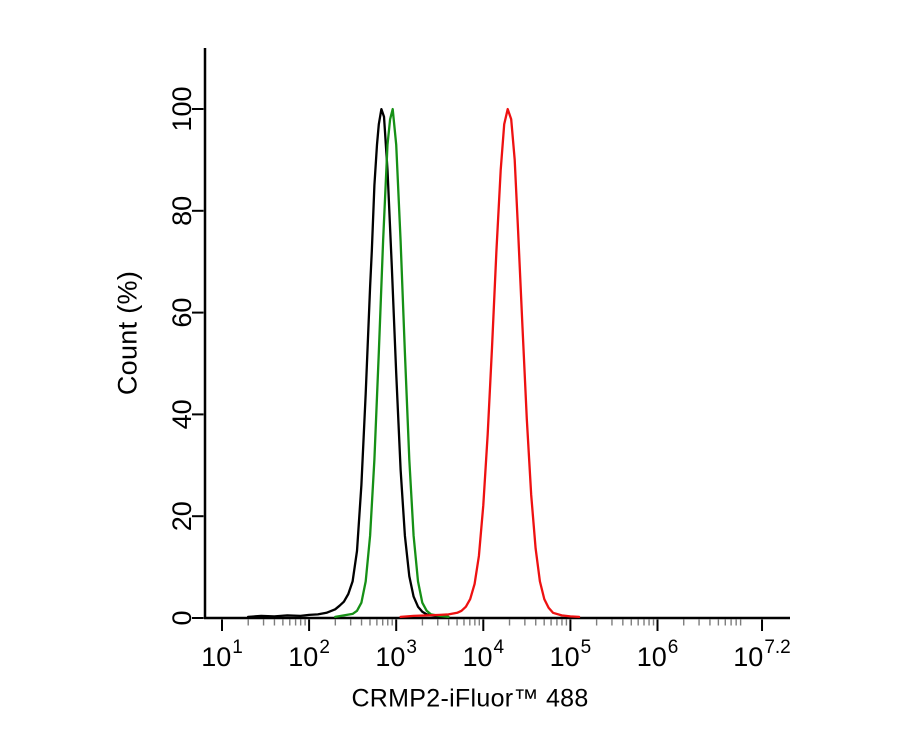 The width and height of the screenshot is (913, 730). What do you see at coordinates (182, 211) in the screenshot?
I see `y-tick-label: 80` at bounding box center [182, 211].